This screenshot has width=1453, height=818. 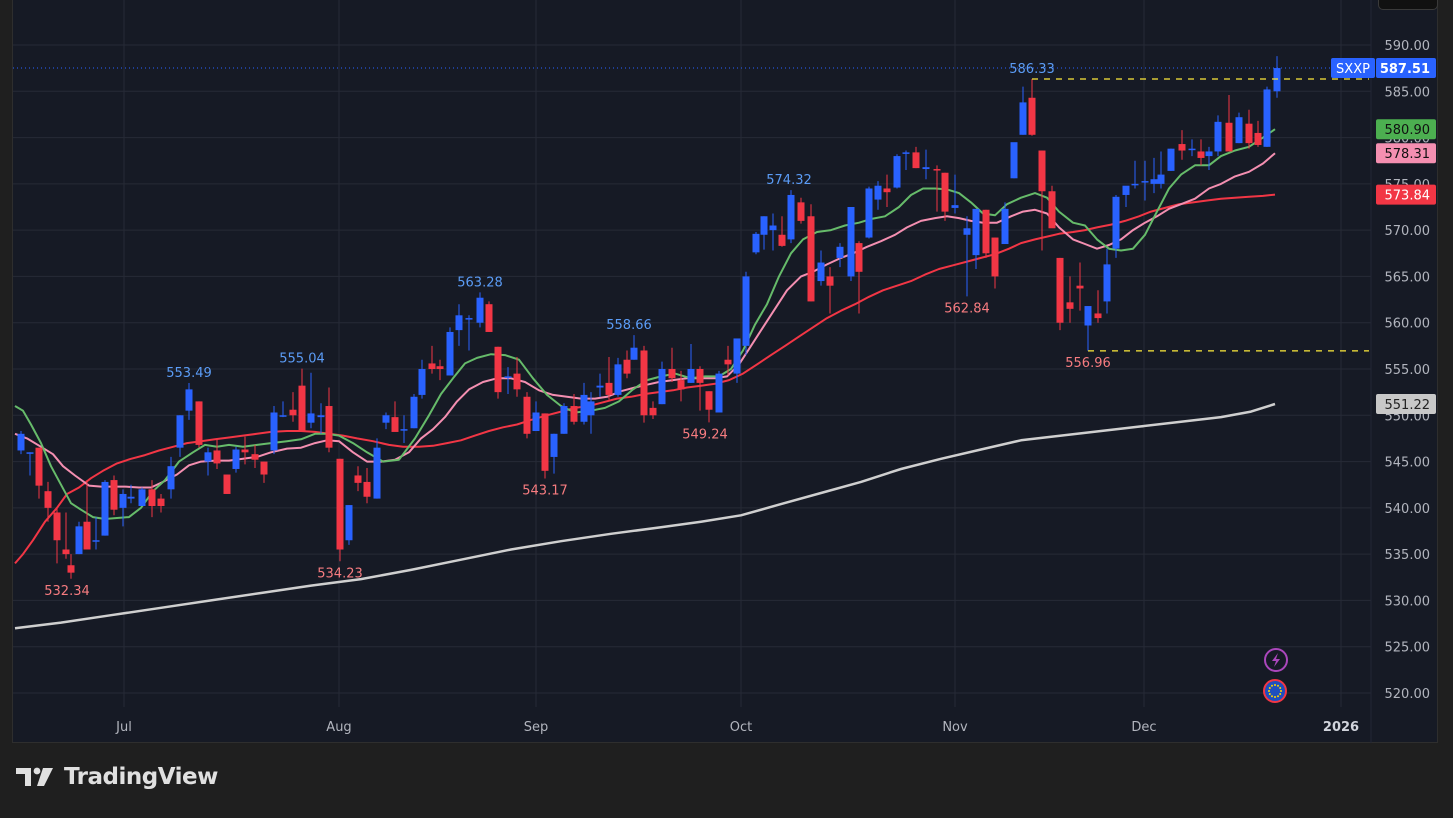 I want to click on svg-text: 565.00, so click(x=1408, y=277).